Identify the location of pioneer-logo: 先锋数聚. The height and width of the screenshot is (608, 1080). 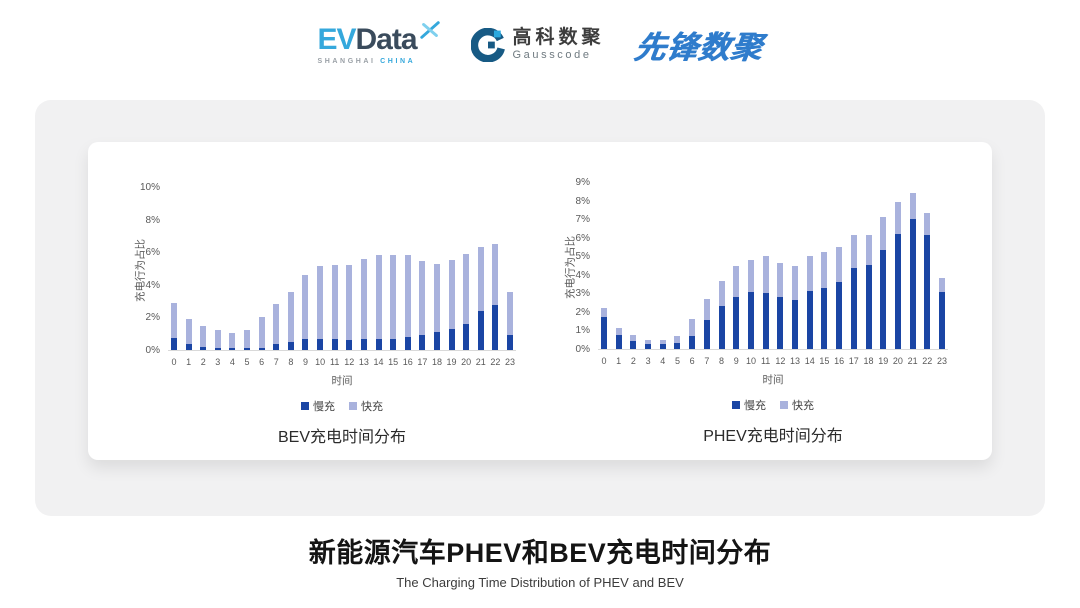
(698, 47).